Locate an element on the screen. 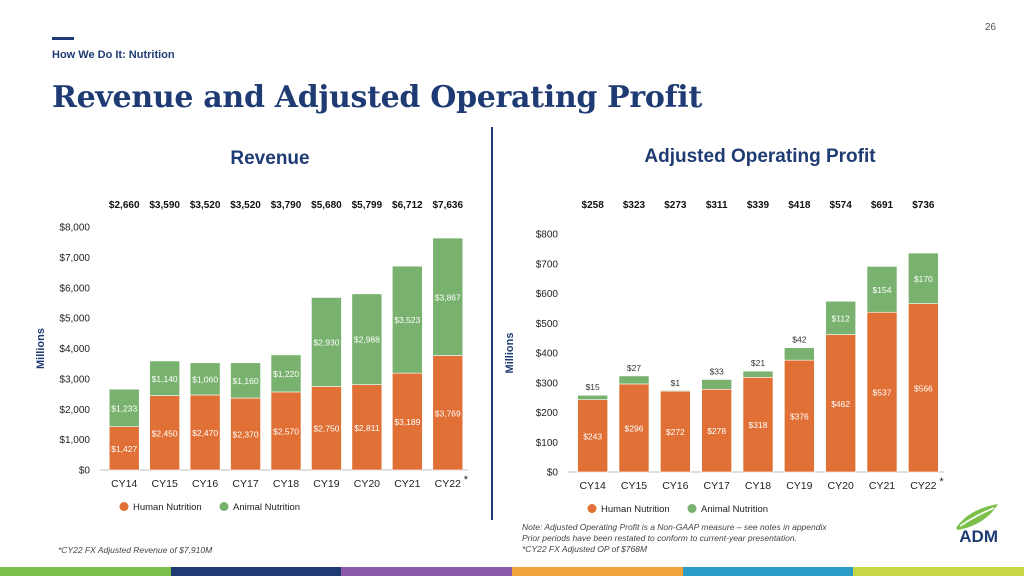 Image resolution: width=1024 pixels, height=576 pixels. bar-value-label: $318 is located at coordinates (758, 425).